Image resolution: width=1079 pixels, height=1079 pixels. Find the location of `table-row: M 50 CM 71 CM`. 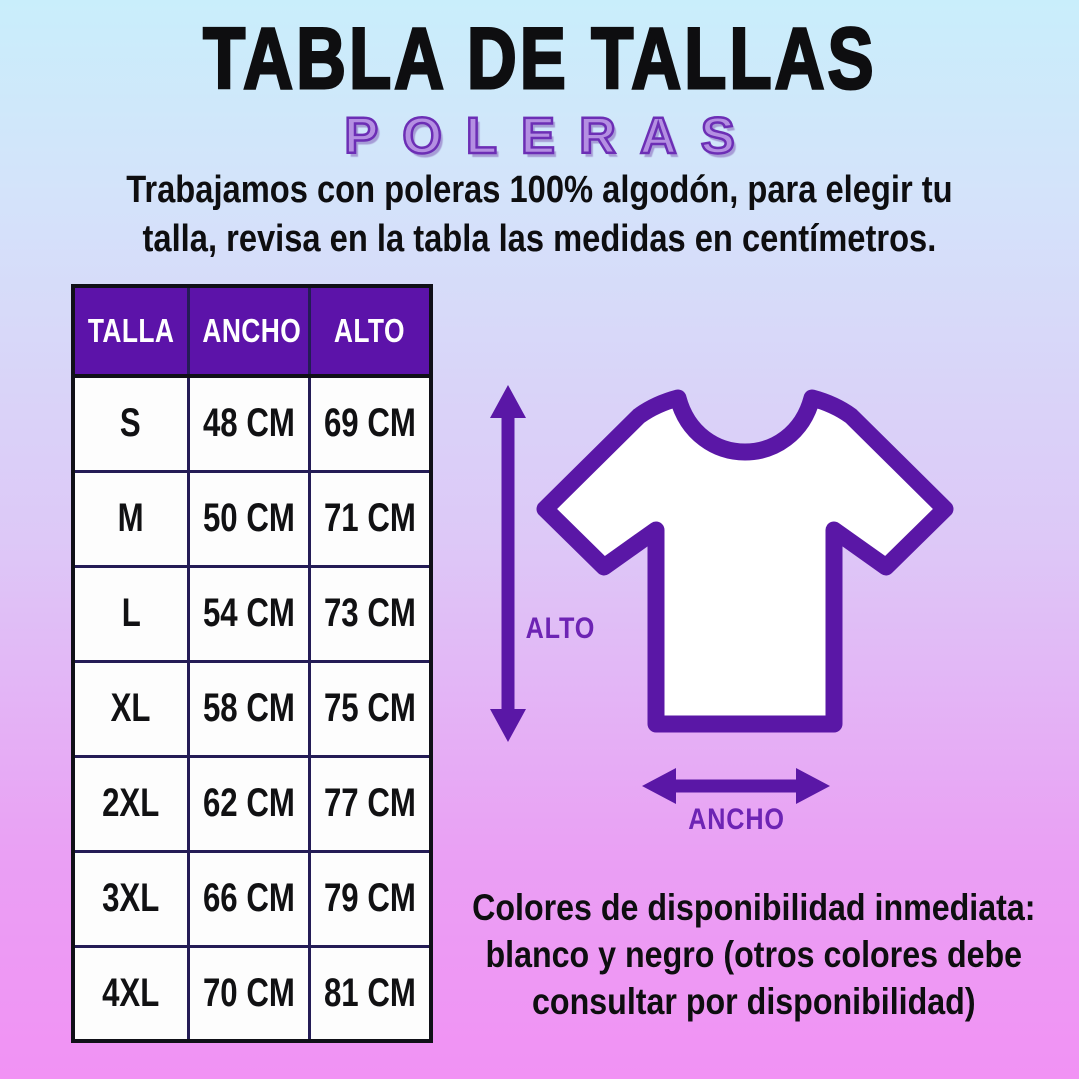

table-row: M 50 CM 71 CM is located at coordinates (252, 518).